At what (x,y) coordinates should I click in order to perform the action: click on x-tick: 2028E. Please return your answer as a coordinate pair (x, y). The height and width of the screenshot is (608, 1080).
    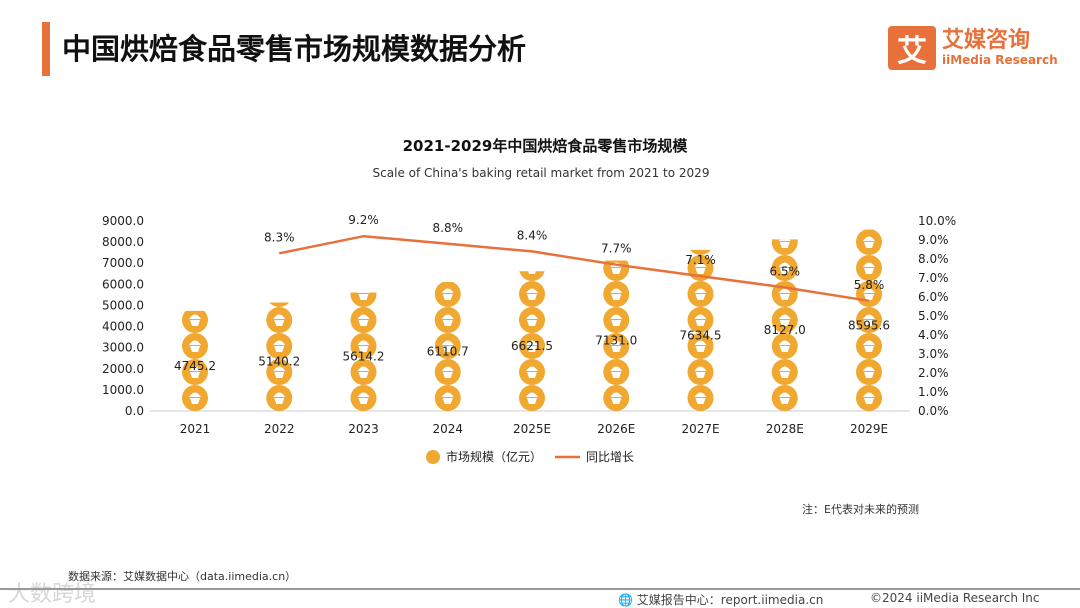
    Looking at the image, I should click on (785, 429).